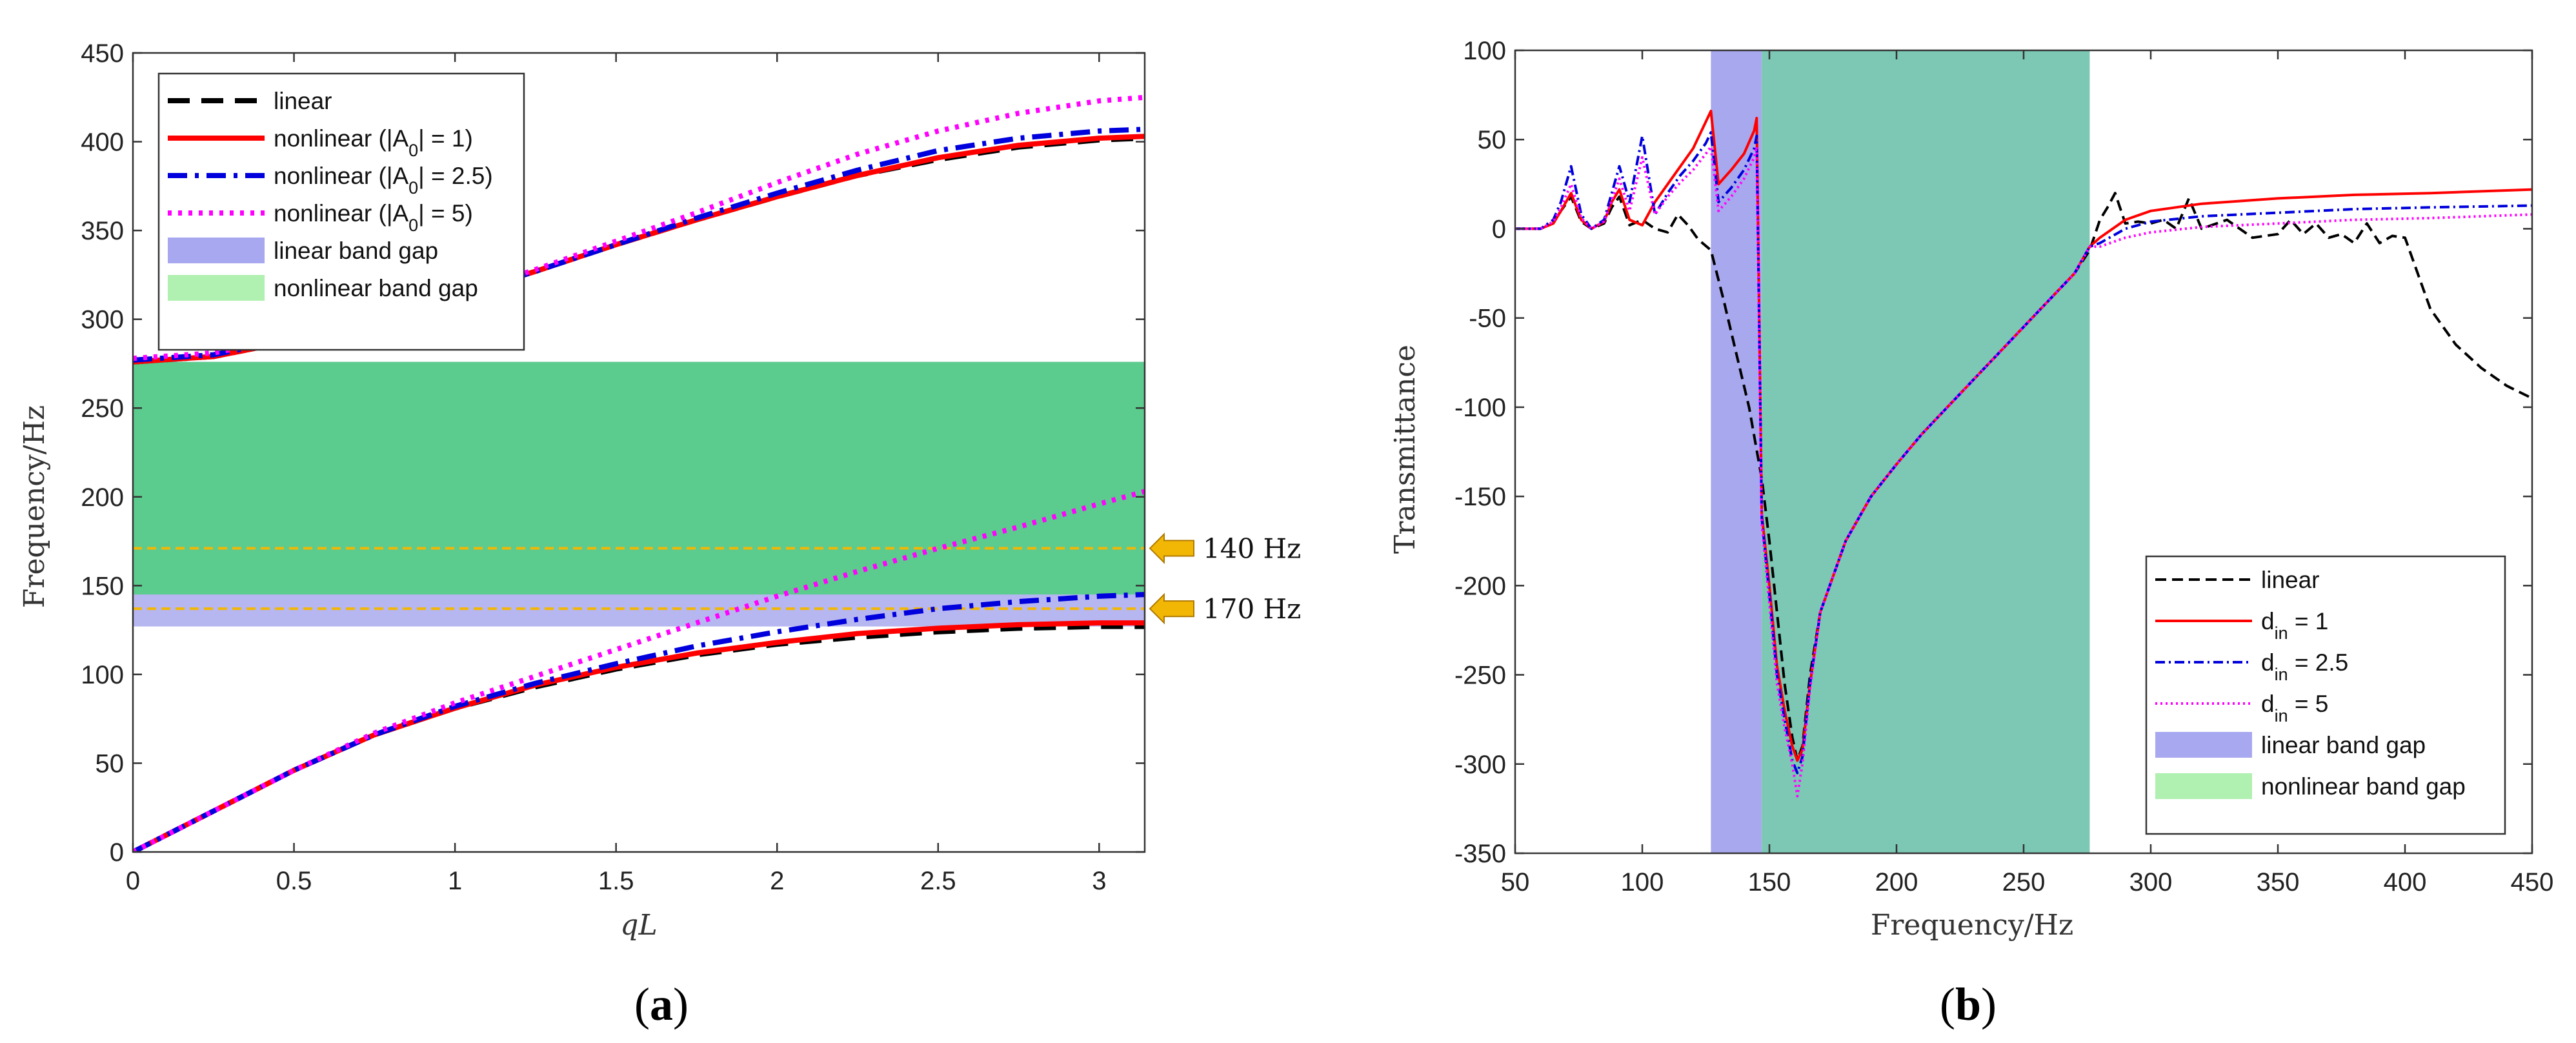 The image size is (2576, 1043). Describe the element at coordinates (2151, 882) in the screenshot. I see `x-tick-label: 300` at that location.